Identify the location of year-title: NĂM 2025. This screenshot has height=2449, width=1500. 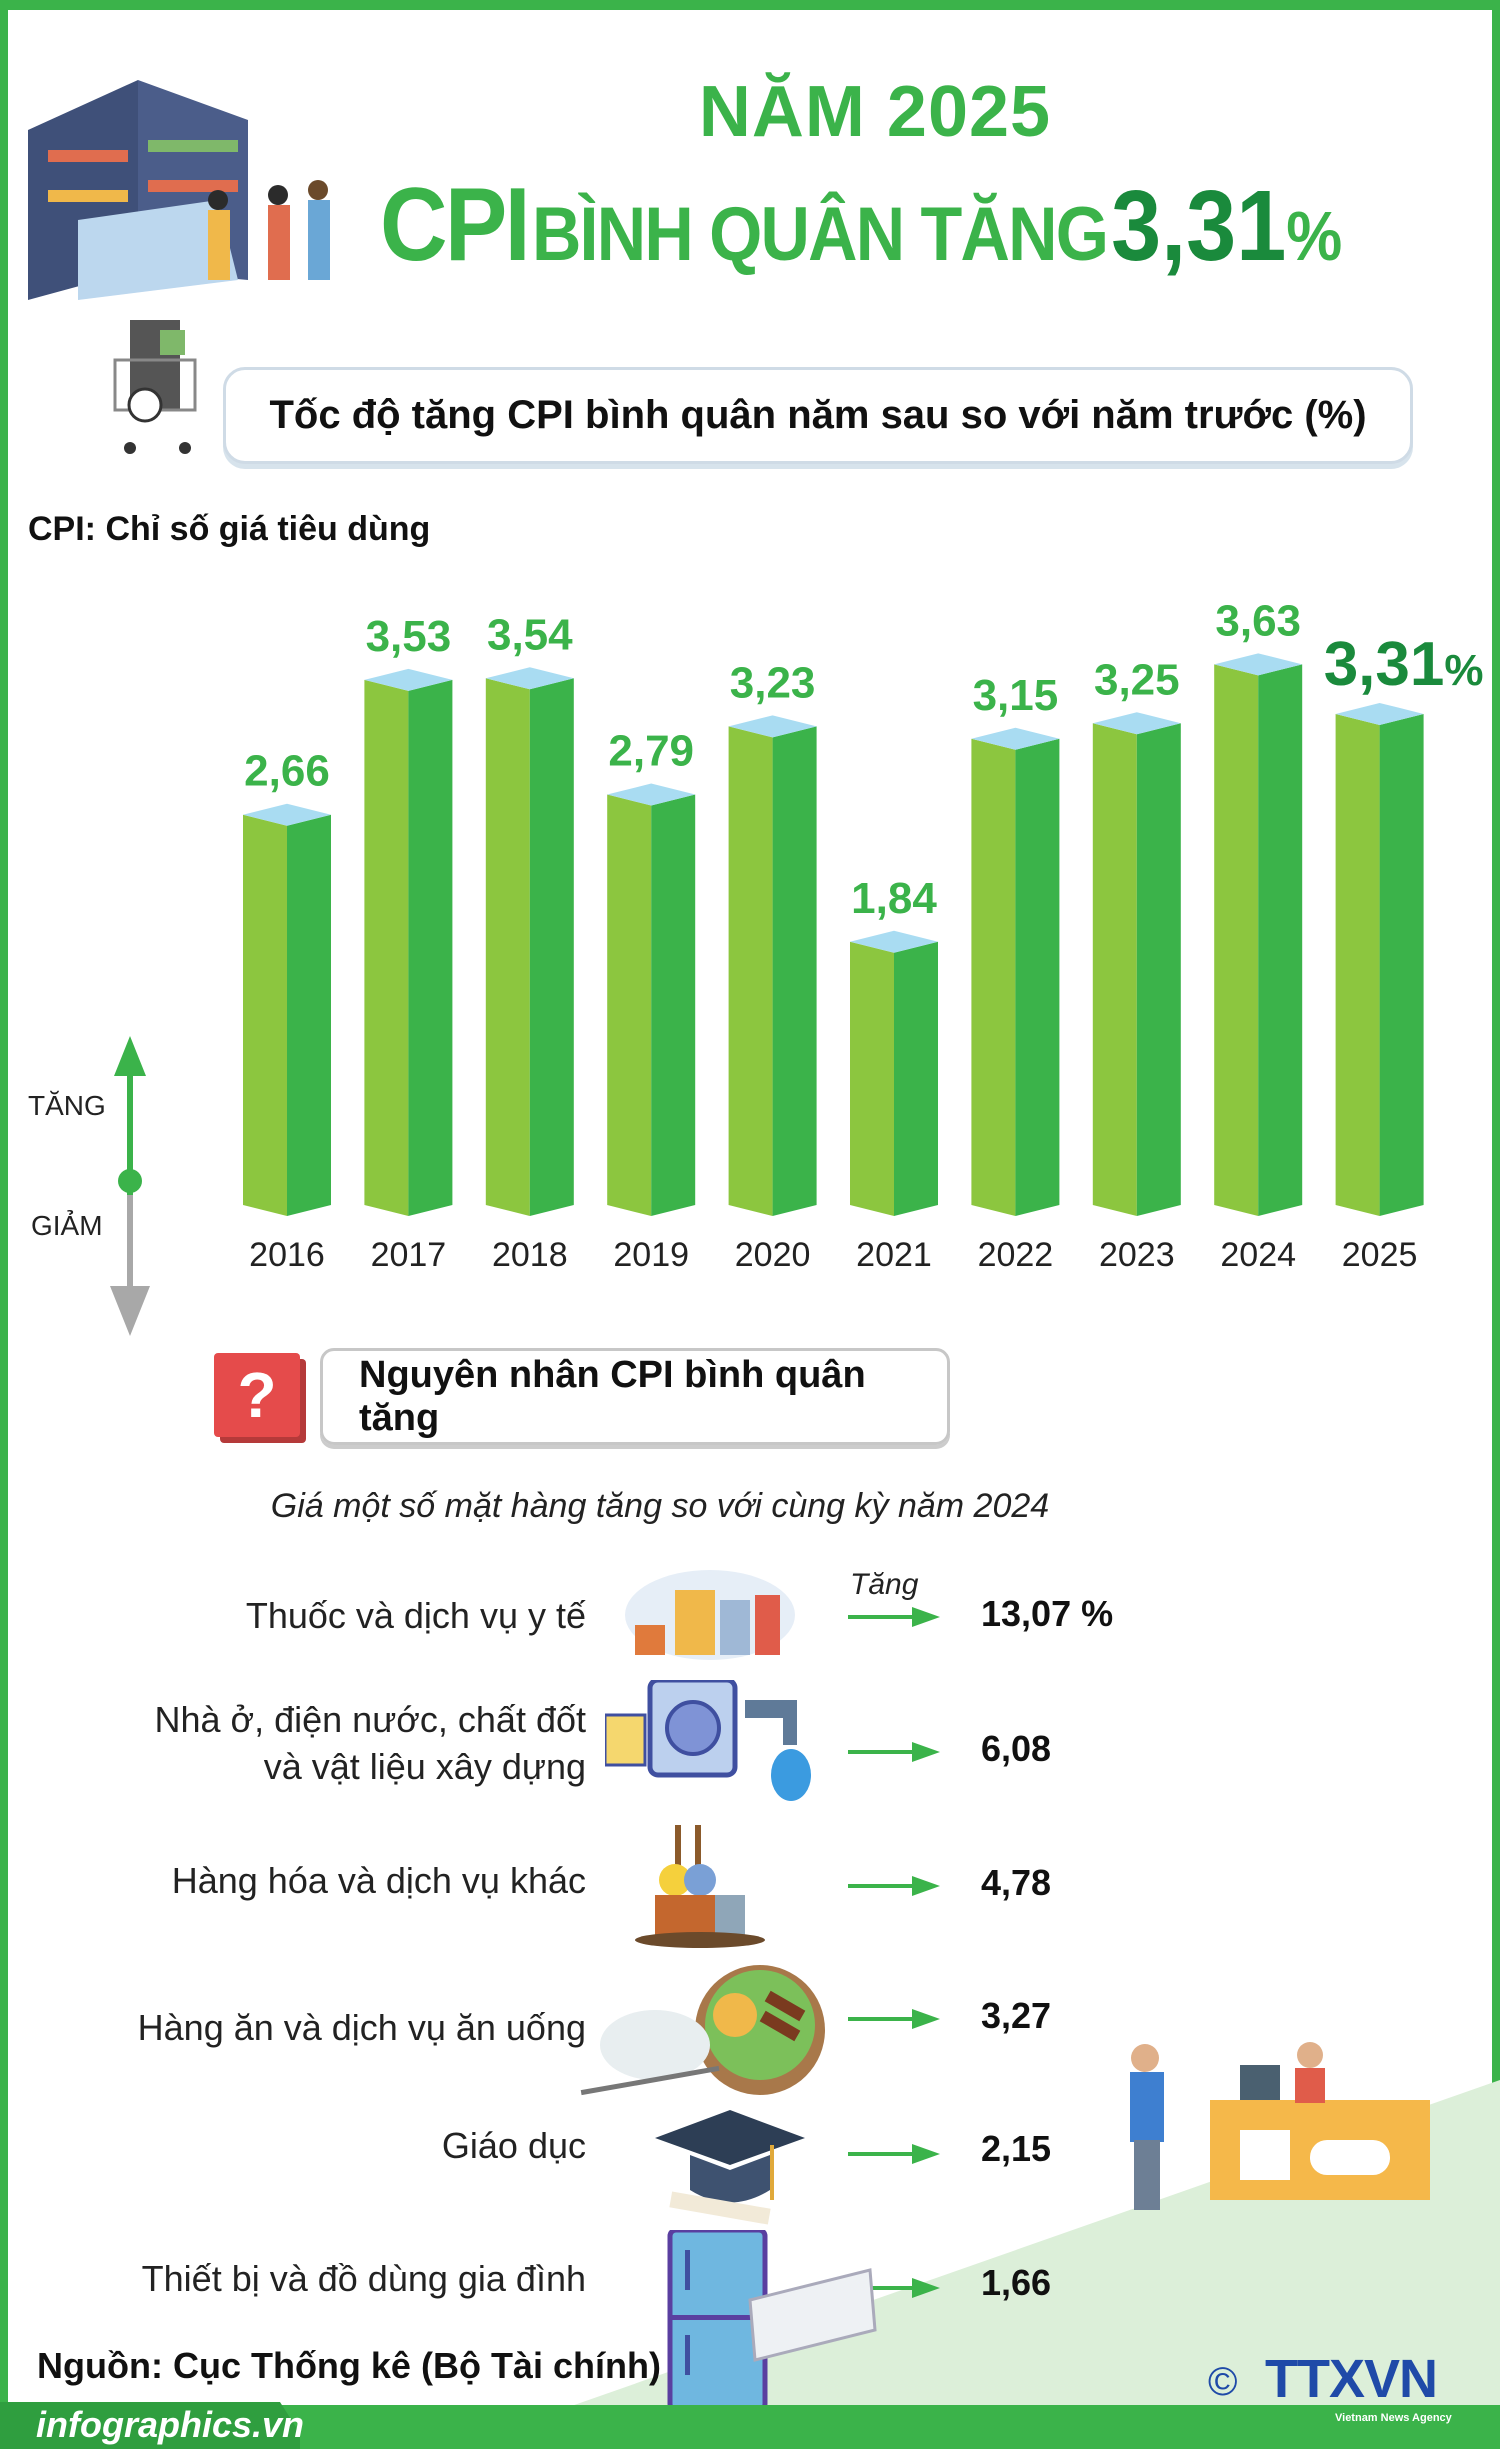
(875, 112).